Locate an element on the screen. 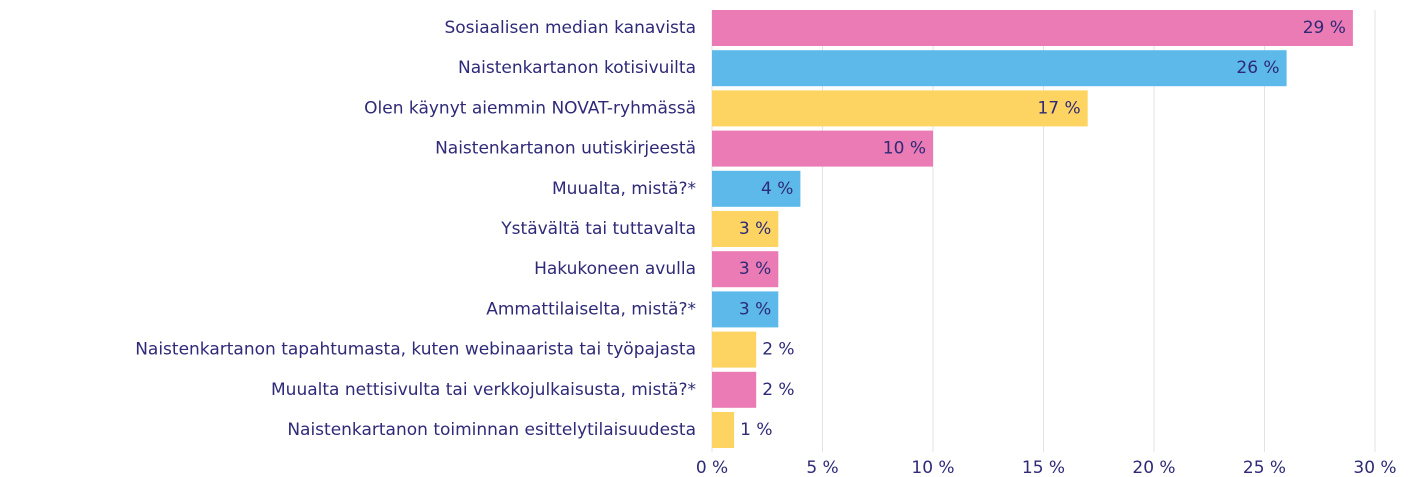 Image resolution: width=1413 pixels, height=477 pixels. value-label: 29 % is located at coordinates (1324, 28).